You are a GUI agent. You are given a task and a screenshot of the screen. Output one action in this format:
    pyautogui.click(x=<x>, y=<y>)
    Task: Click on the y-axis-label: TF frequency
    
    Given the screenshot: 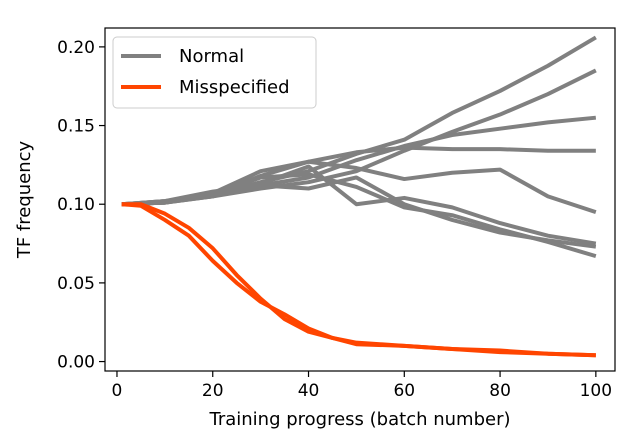 What is the action you would take?
    pyautogui.click(x=24, y=199)
    